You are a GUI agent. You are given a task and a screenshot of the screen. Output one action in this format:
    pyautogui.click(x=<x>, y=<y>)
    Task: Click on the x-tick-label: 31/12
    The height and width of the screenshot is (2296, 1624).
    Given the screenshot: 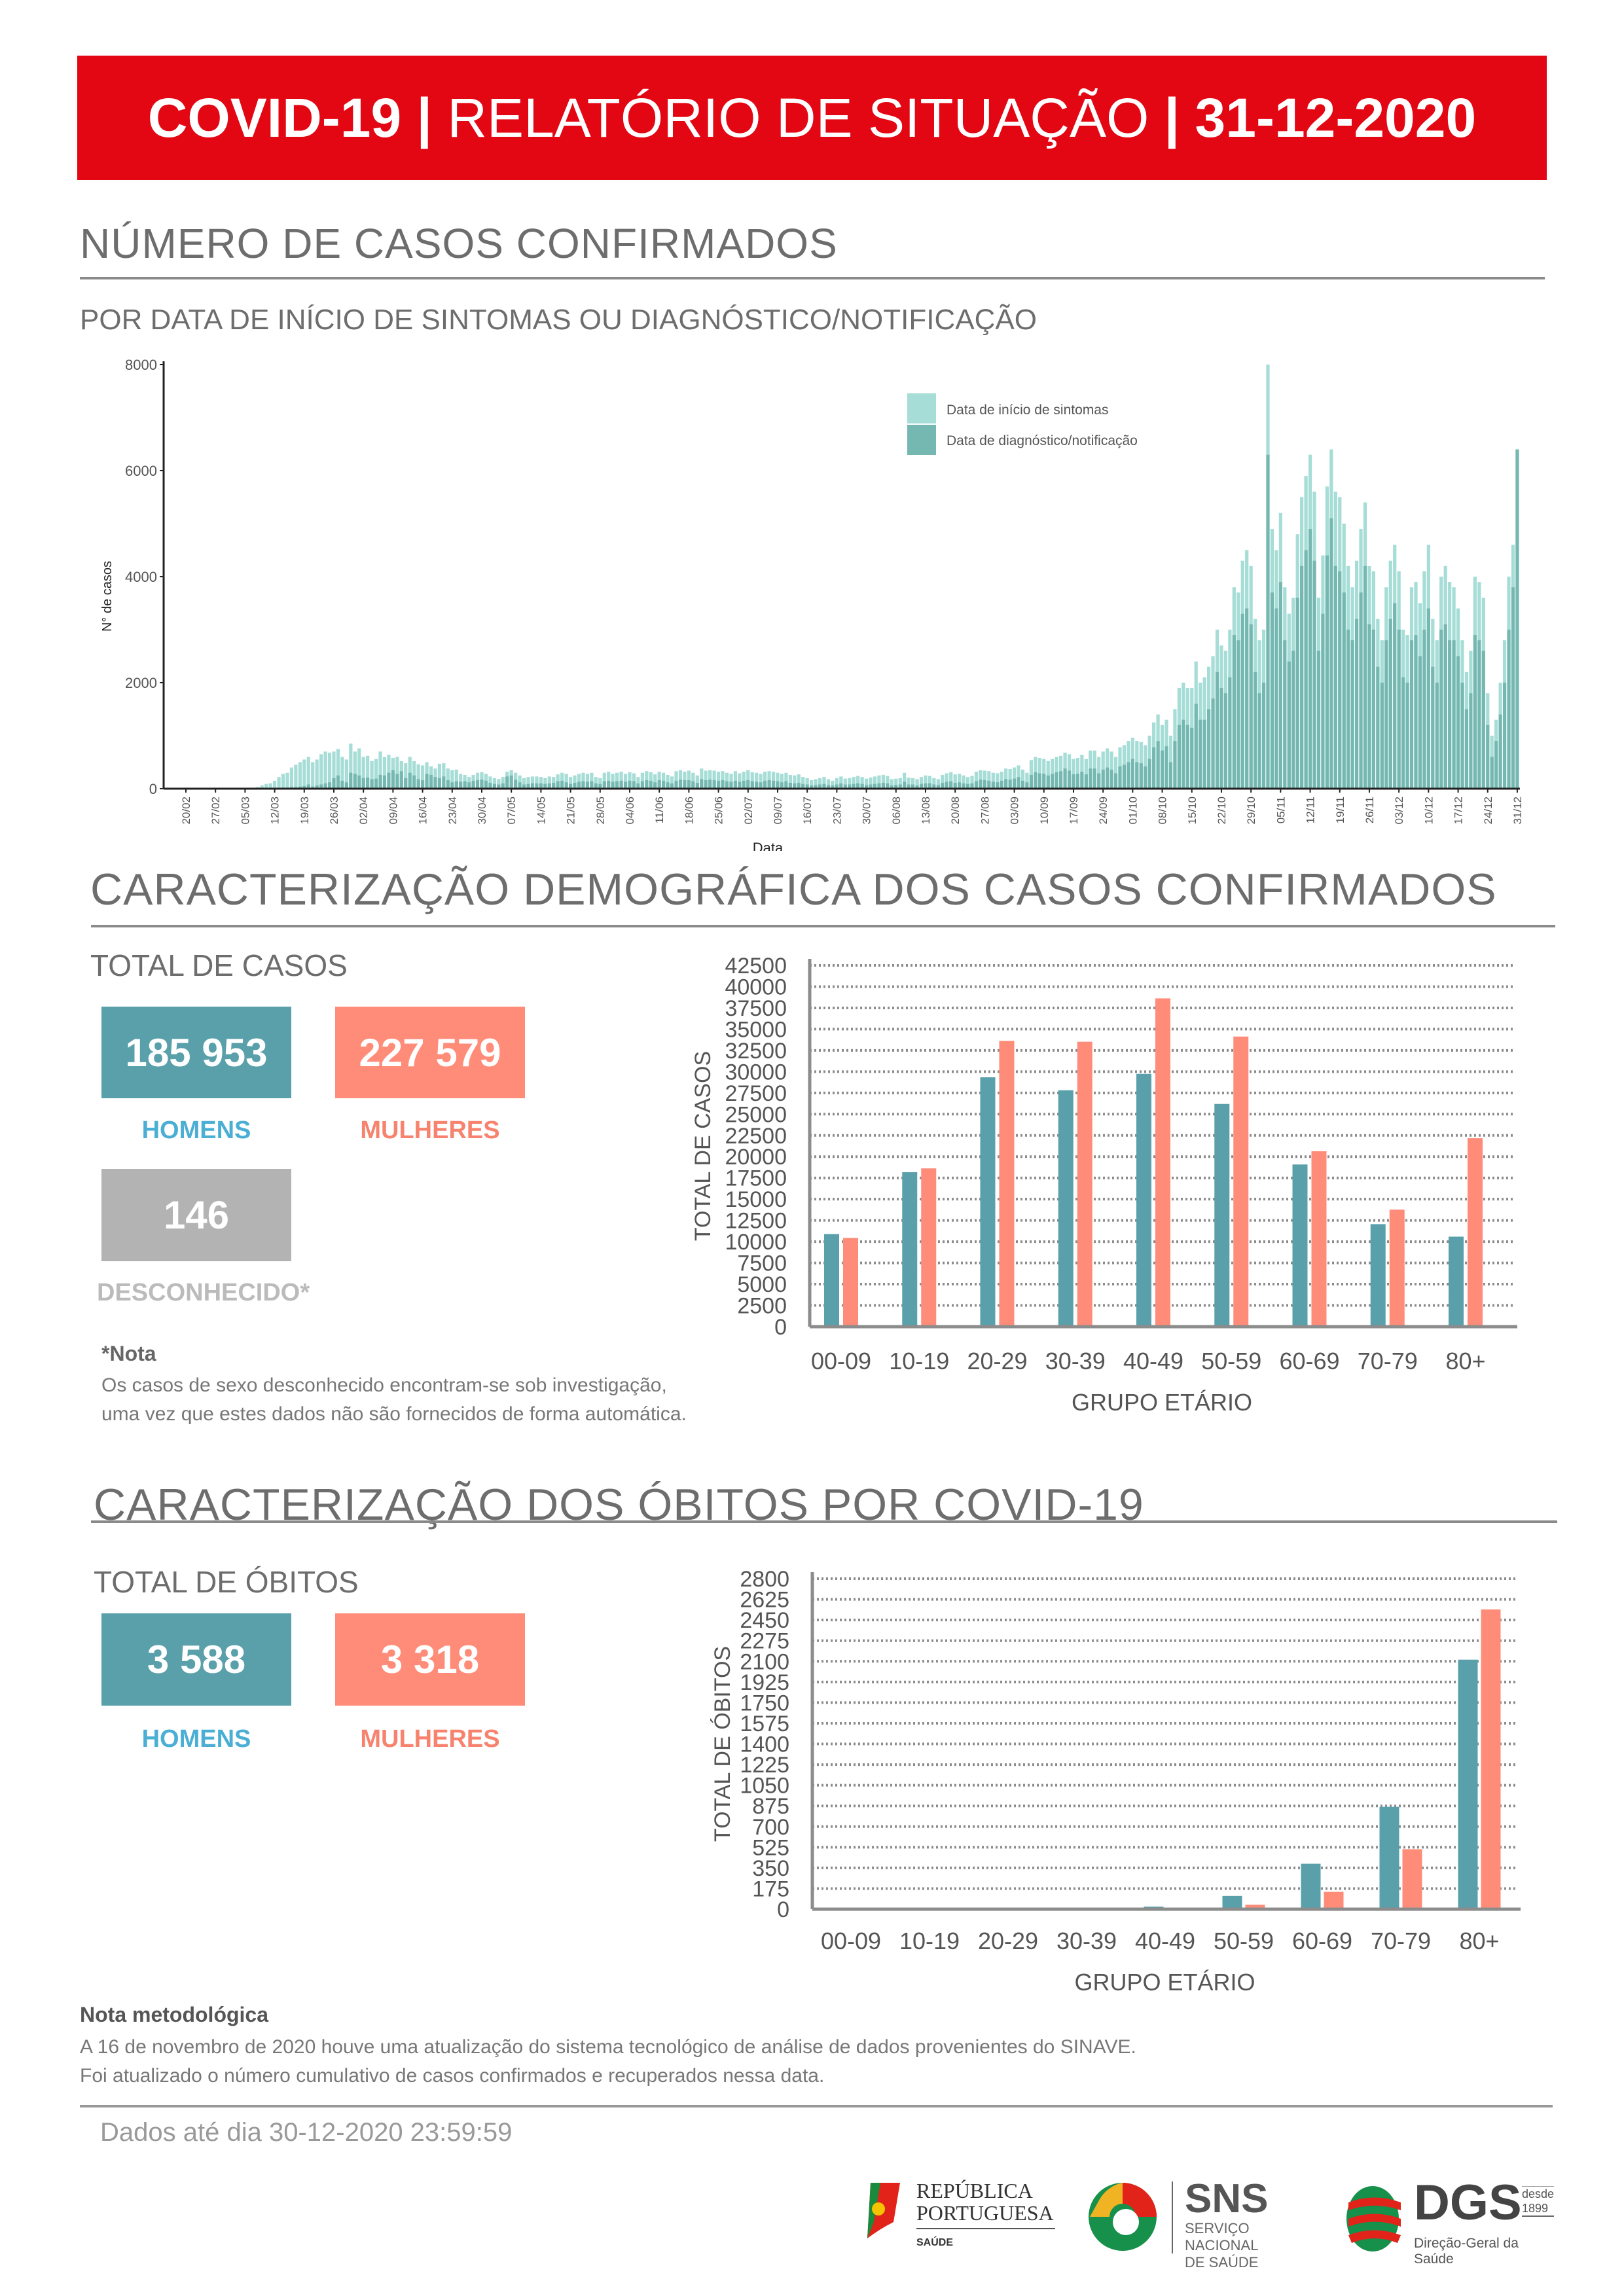 What is the action you would take?
    pyautogui.click(x=1517, y=811)
    